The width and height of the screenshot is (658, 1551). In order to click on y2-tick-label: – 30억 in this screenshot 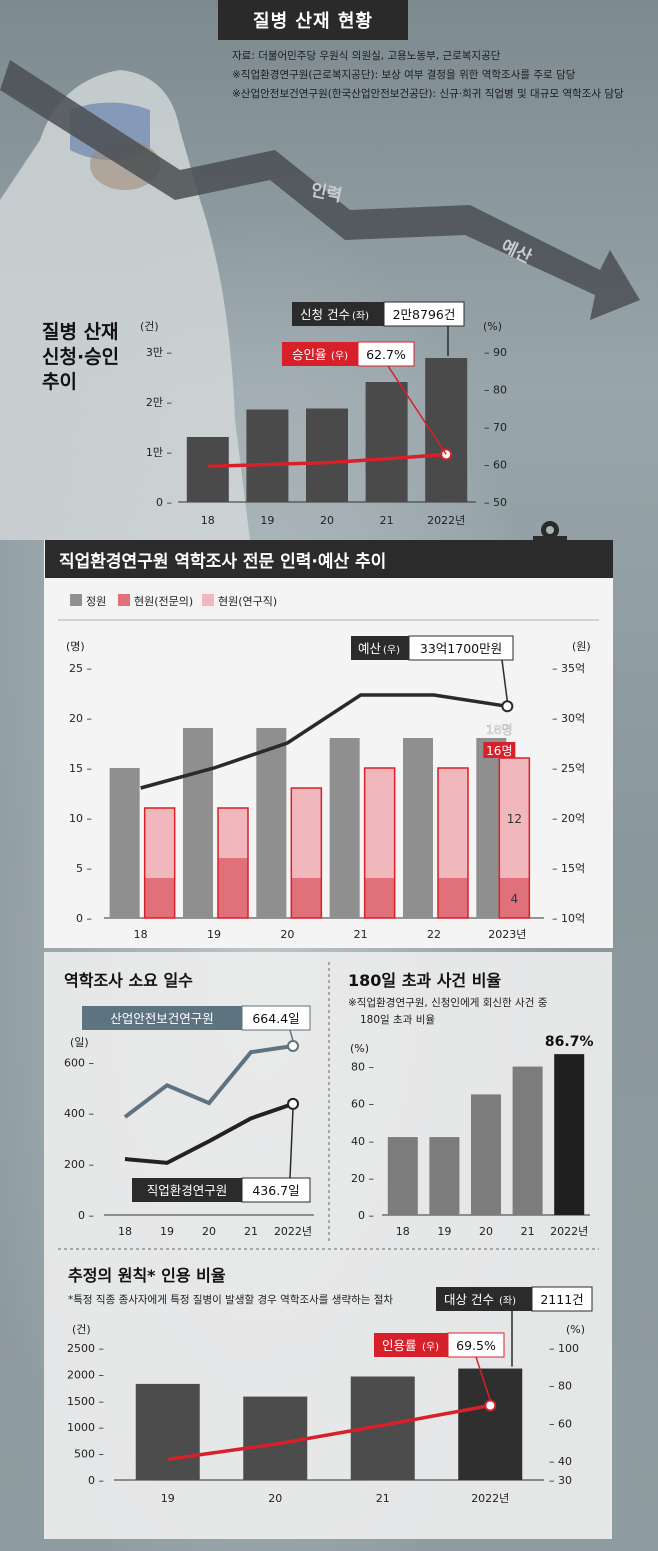, I will do `click(568, 718)`.